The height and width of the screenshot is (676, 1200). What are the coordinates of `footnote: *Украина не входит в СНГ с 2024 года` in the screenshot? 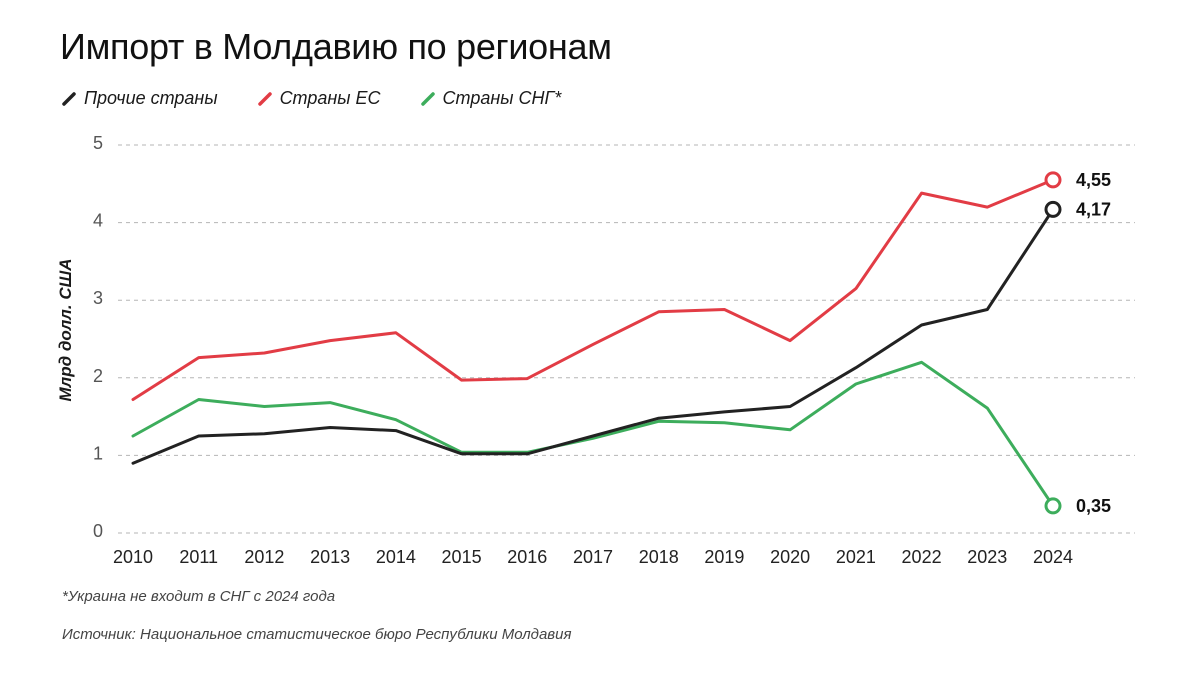 It's located at (199, 596).